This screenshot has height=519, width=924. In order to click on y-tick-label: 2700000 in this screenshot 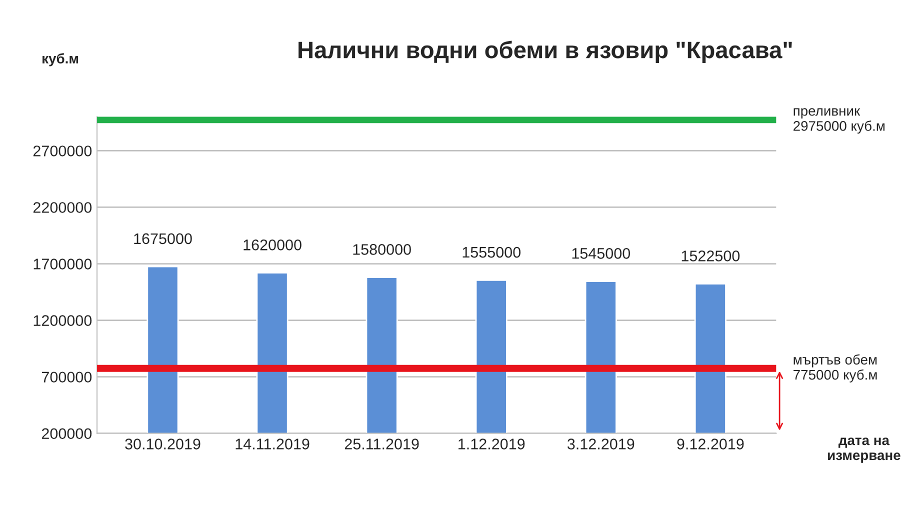, I will do `click(62, 151)`.